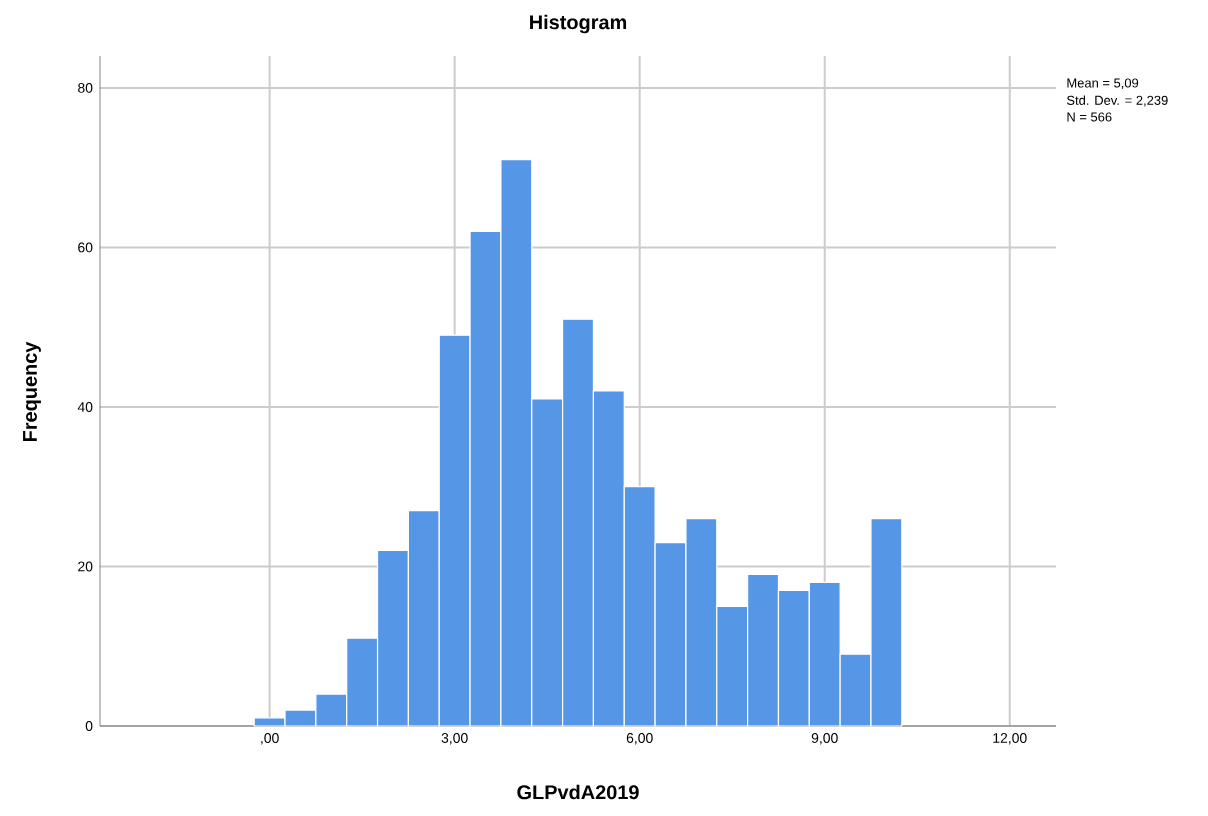  Describe the element at coordinates (578, 792) in the screenshot. I see `x-axis-title: GLPvdA2019` at that location.